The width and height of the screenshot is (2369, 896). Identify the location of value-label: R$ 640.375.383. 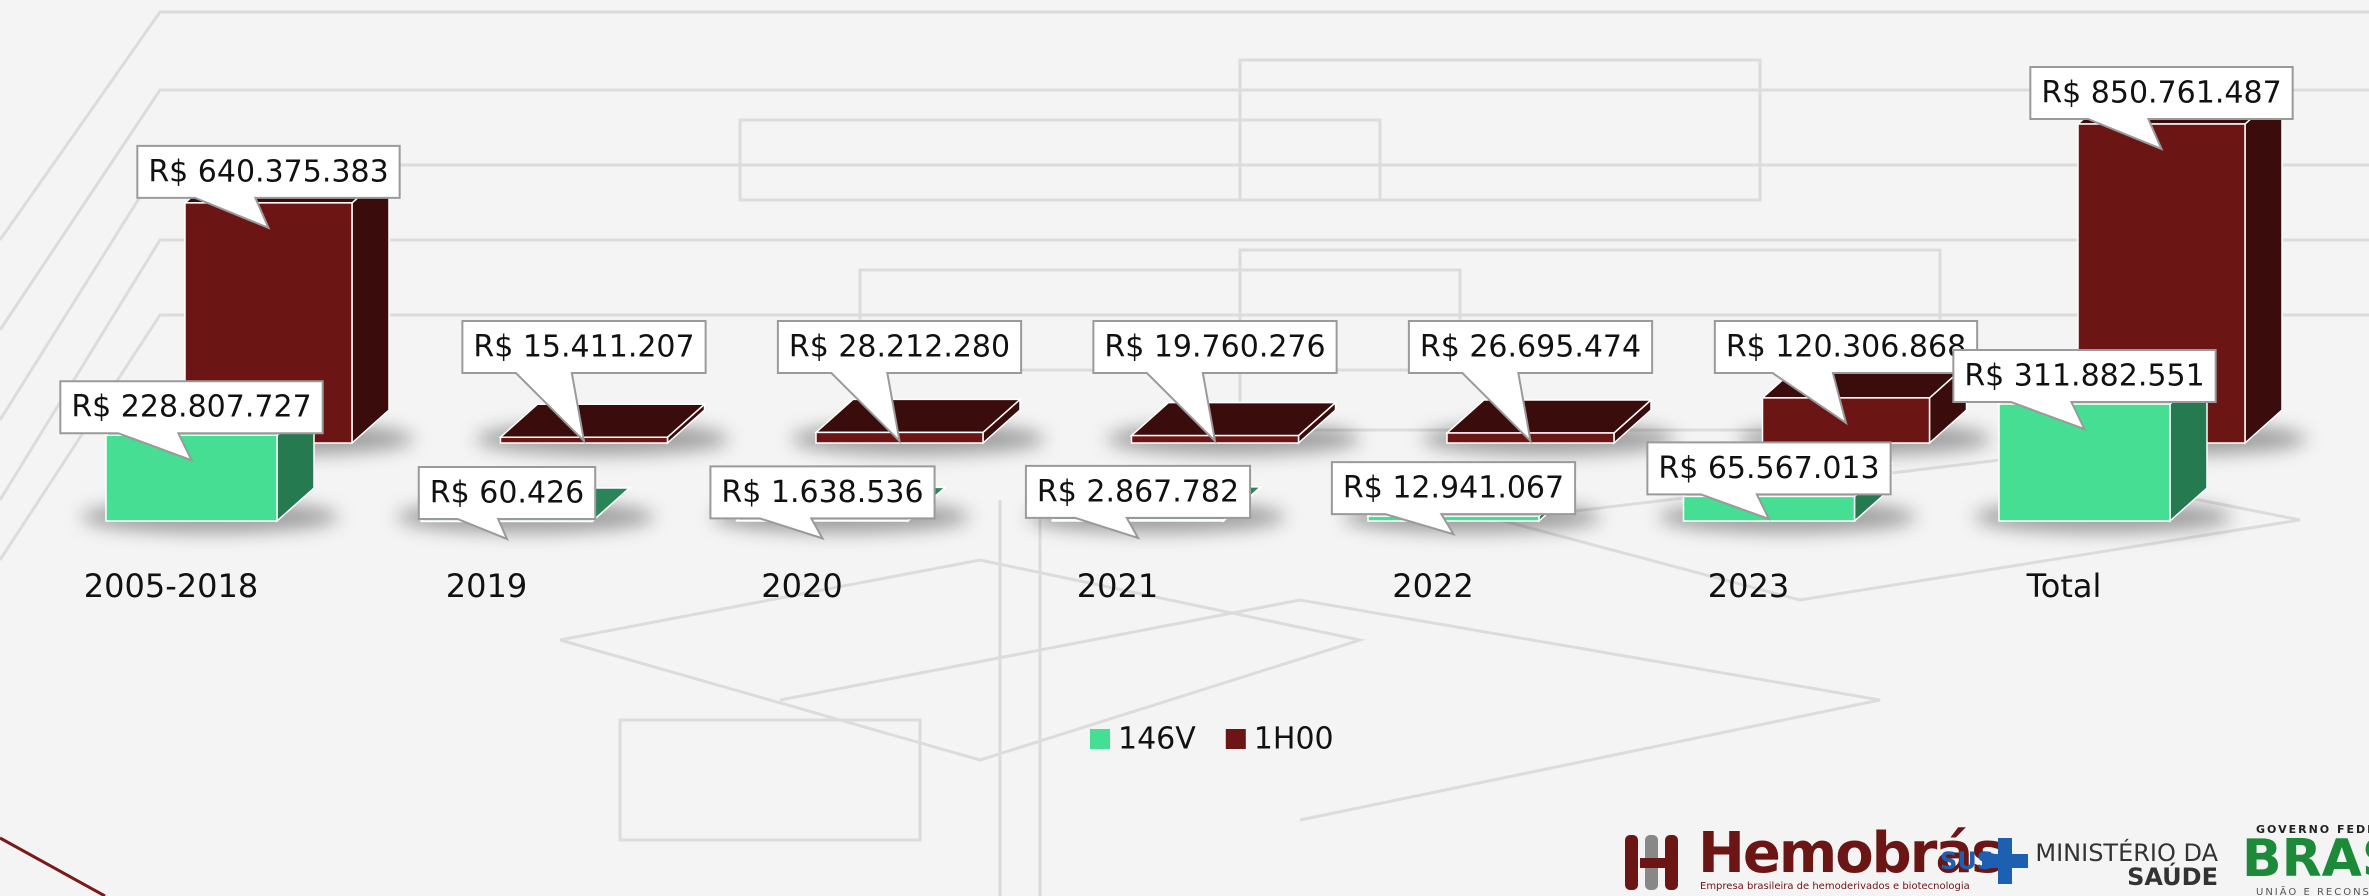
(268, 171).